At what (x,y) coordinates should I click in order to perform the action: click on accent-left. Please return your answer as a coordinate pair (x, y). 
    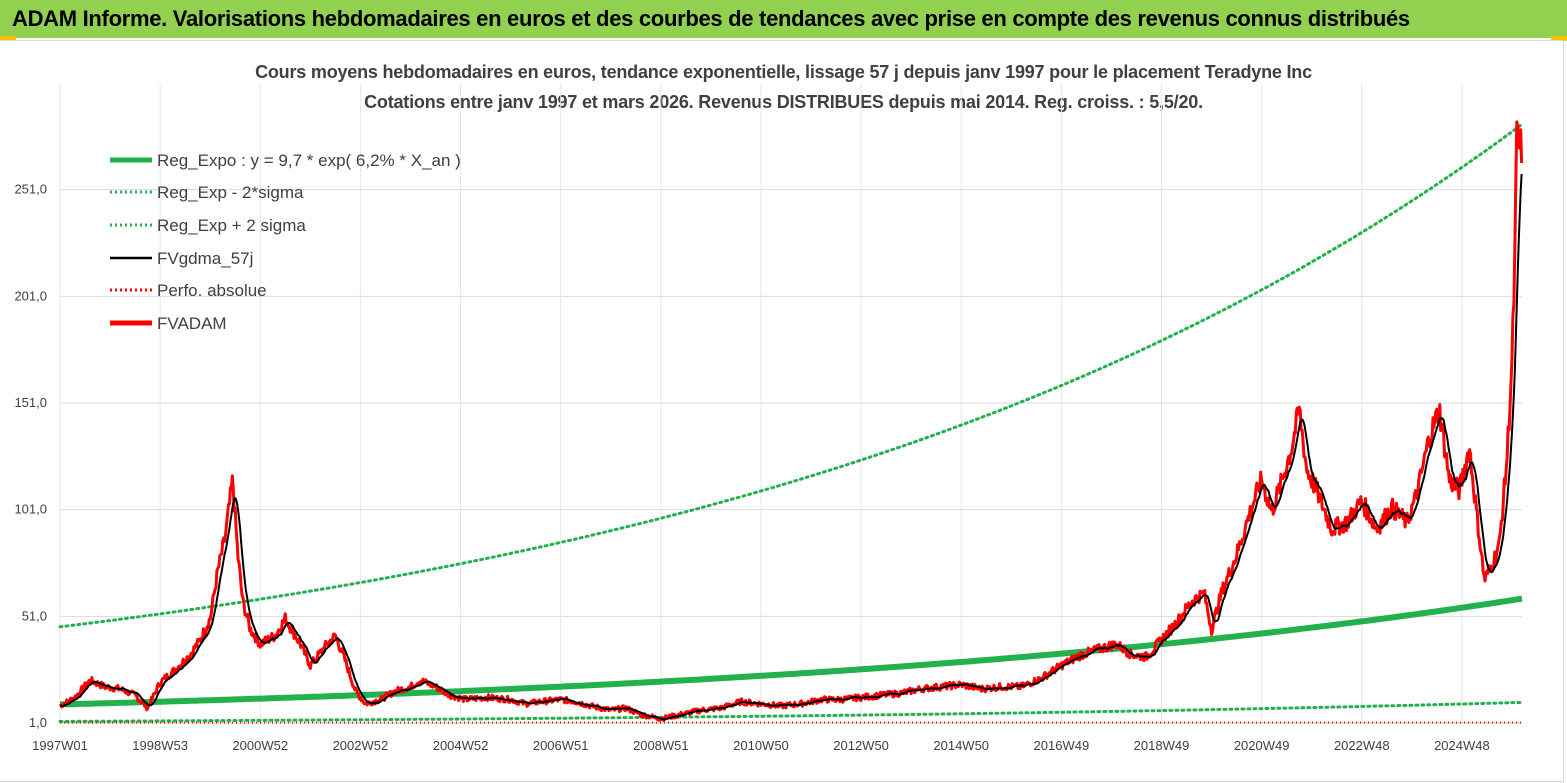
    Looking at the image, I should click on (8, 38).